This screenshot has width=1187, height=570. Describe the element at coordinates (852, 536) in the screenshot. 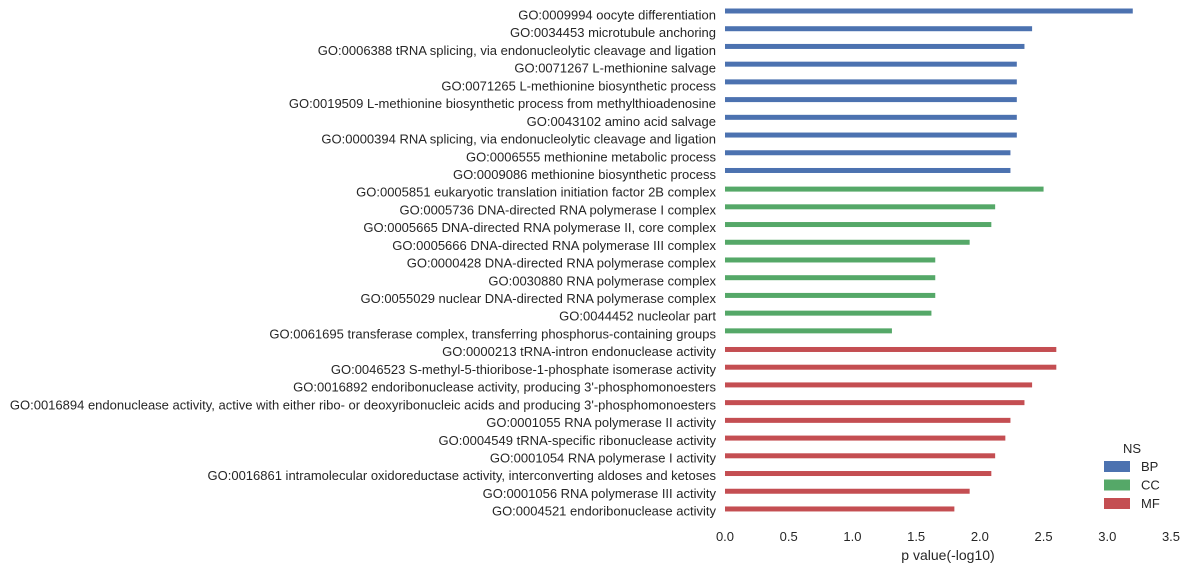

I see `x-tick-label: 1.0` at that location.